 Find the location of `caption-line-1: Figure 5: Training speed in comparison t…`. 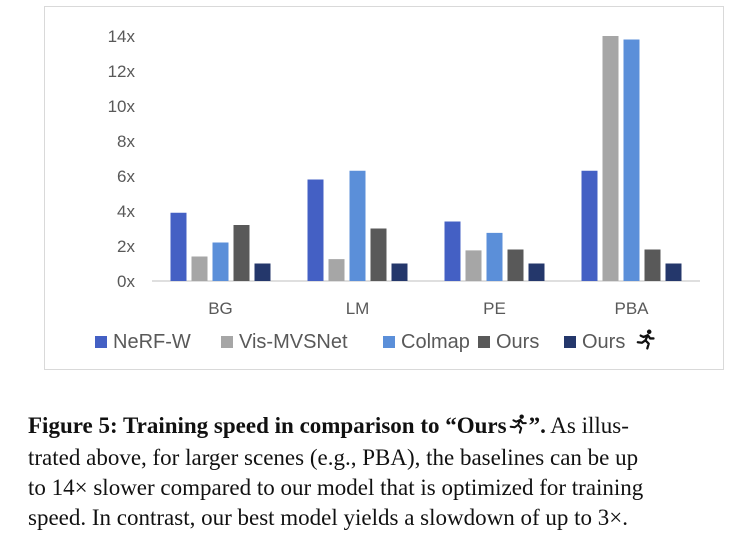

caption-line-1: Figure 5: Training speed in comparison t… is located at coordinates (379, 427).